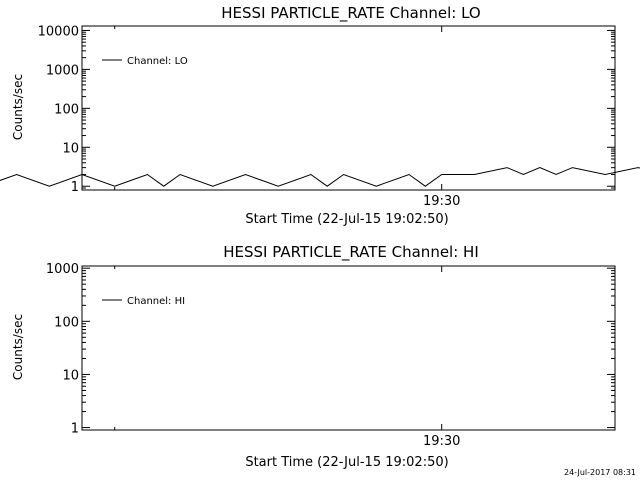 Image resolution: width=640 pixels, height=480 pixels. Describe the element at coordinates (58, 31) in the screenshot. I see `y-tick-label: 10000` at that location.